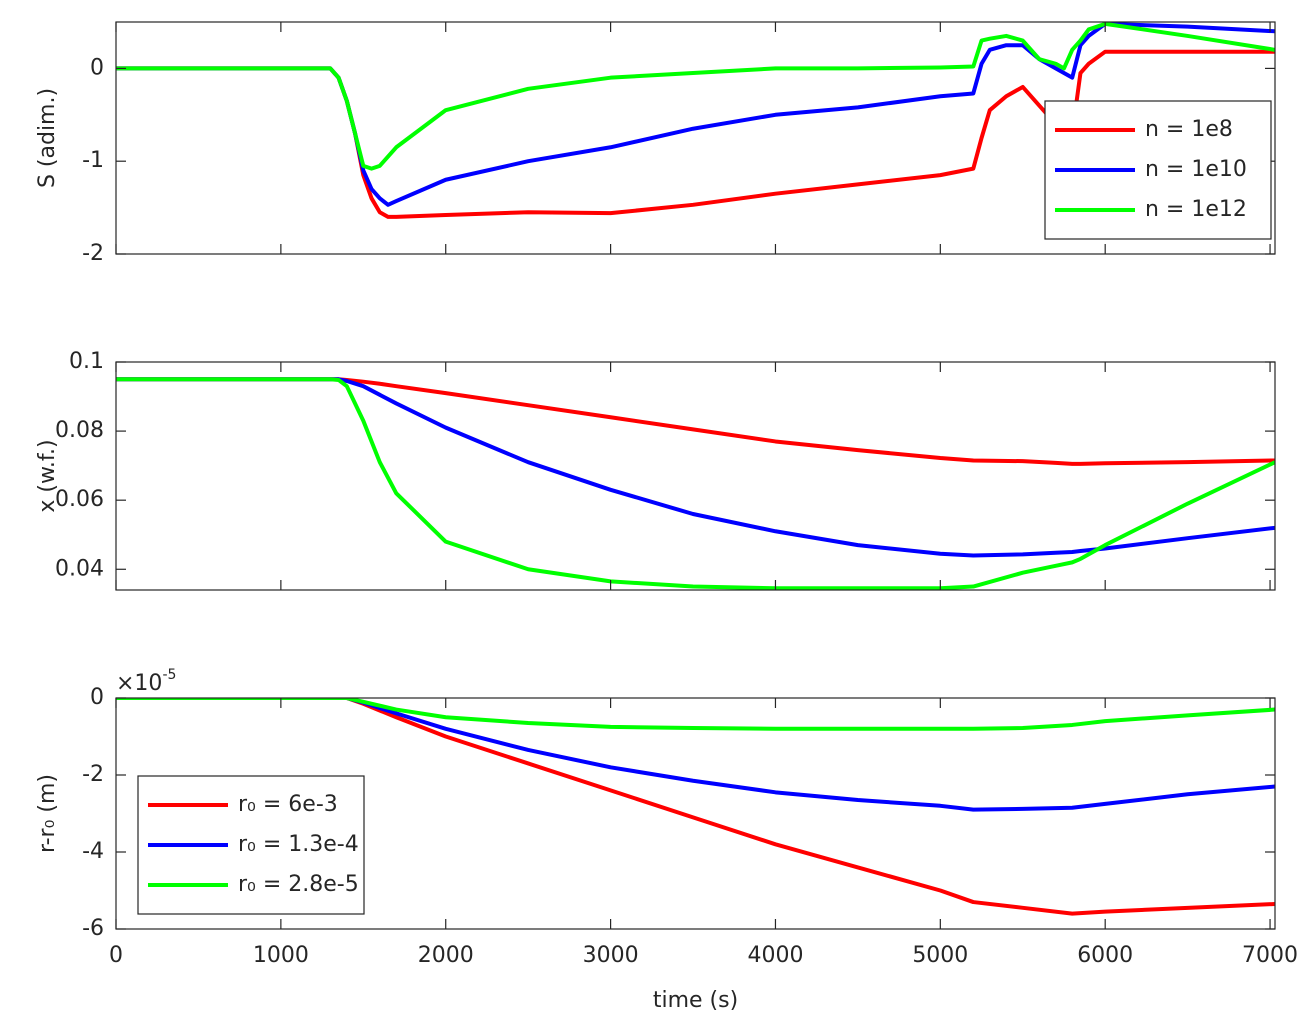 This screenshot has height=1025, width=1314. I want to click on y-multiplier-base: ×10, so click(139, 683).